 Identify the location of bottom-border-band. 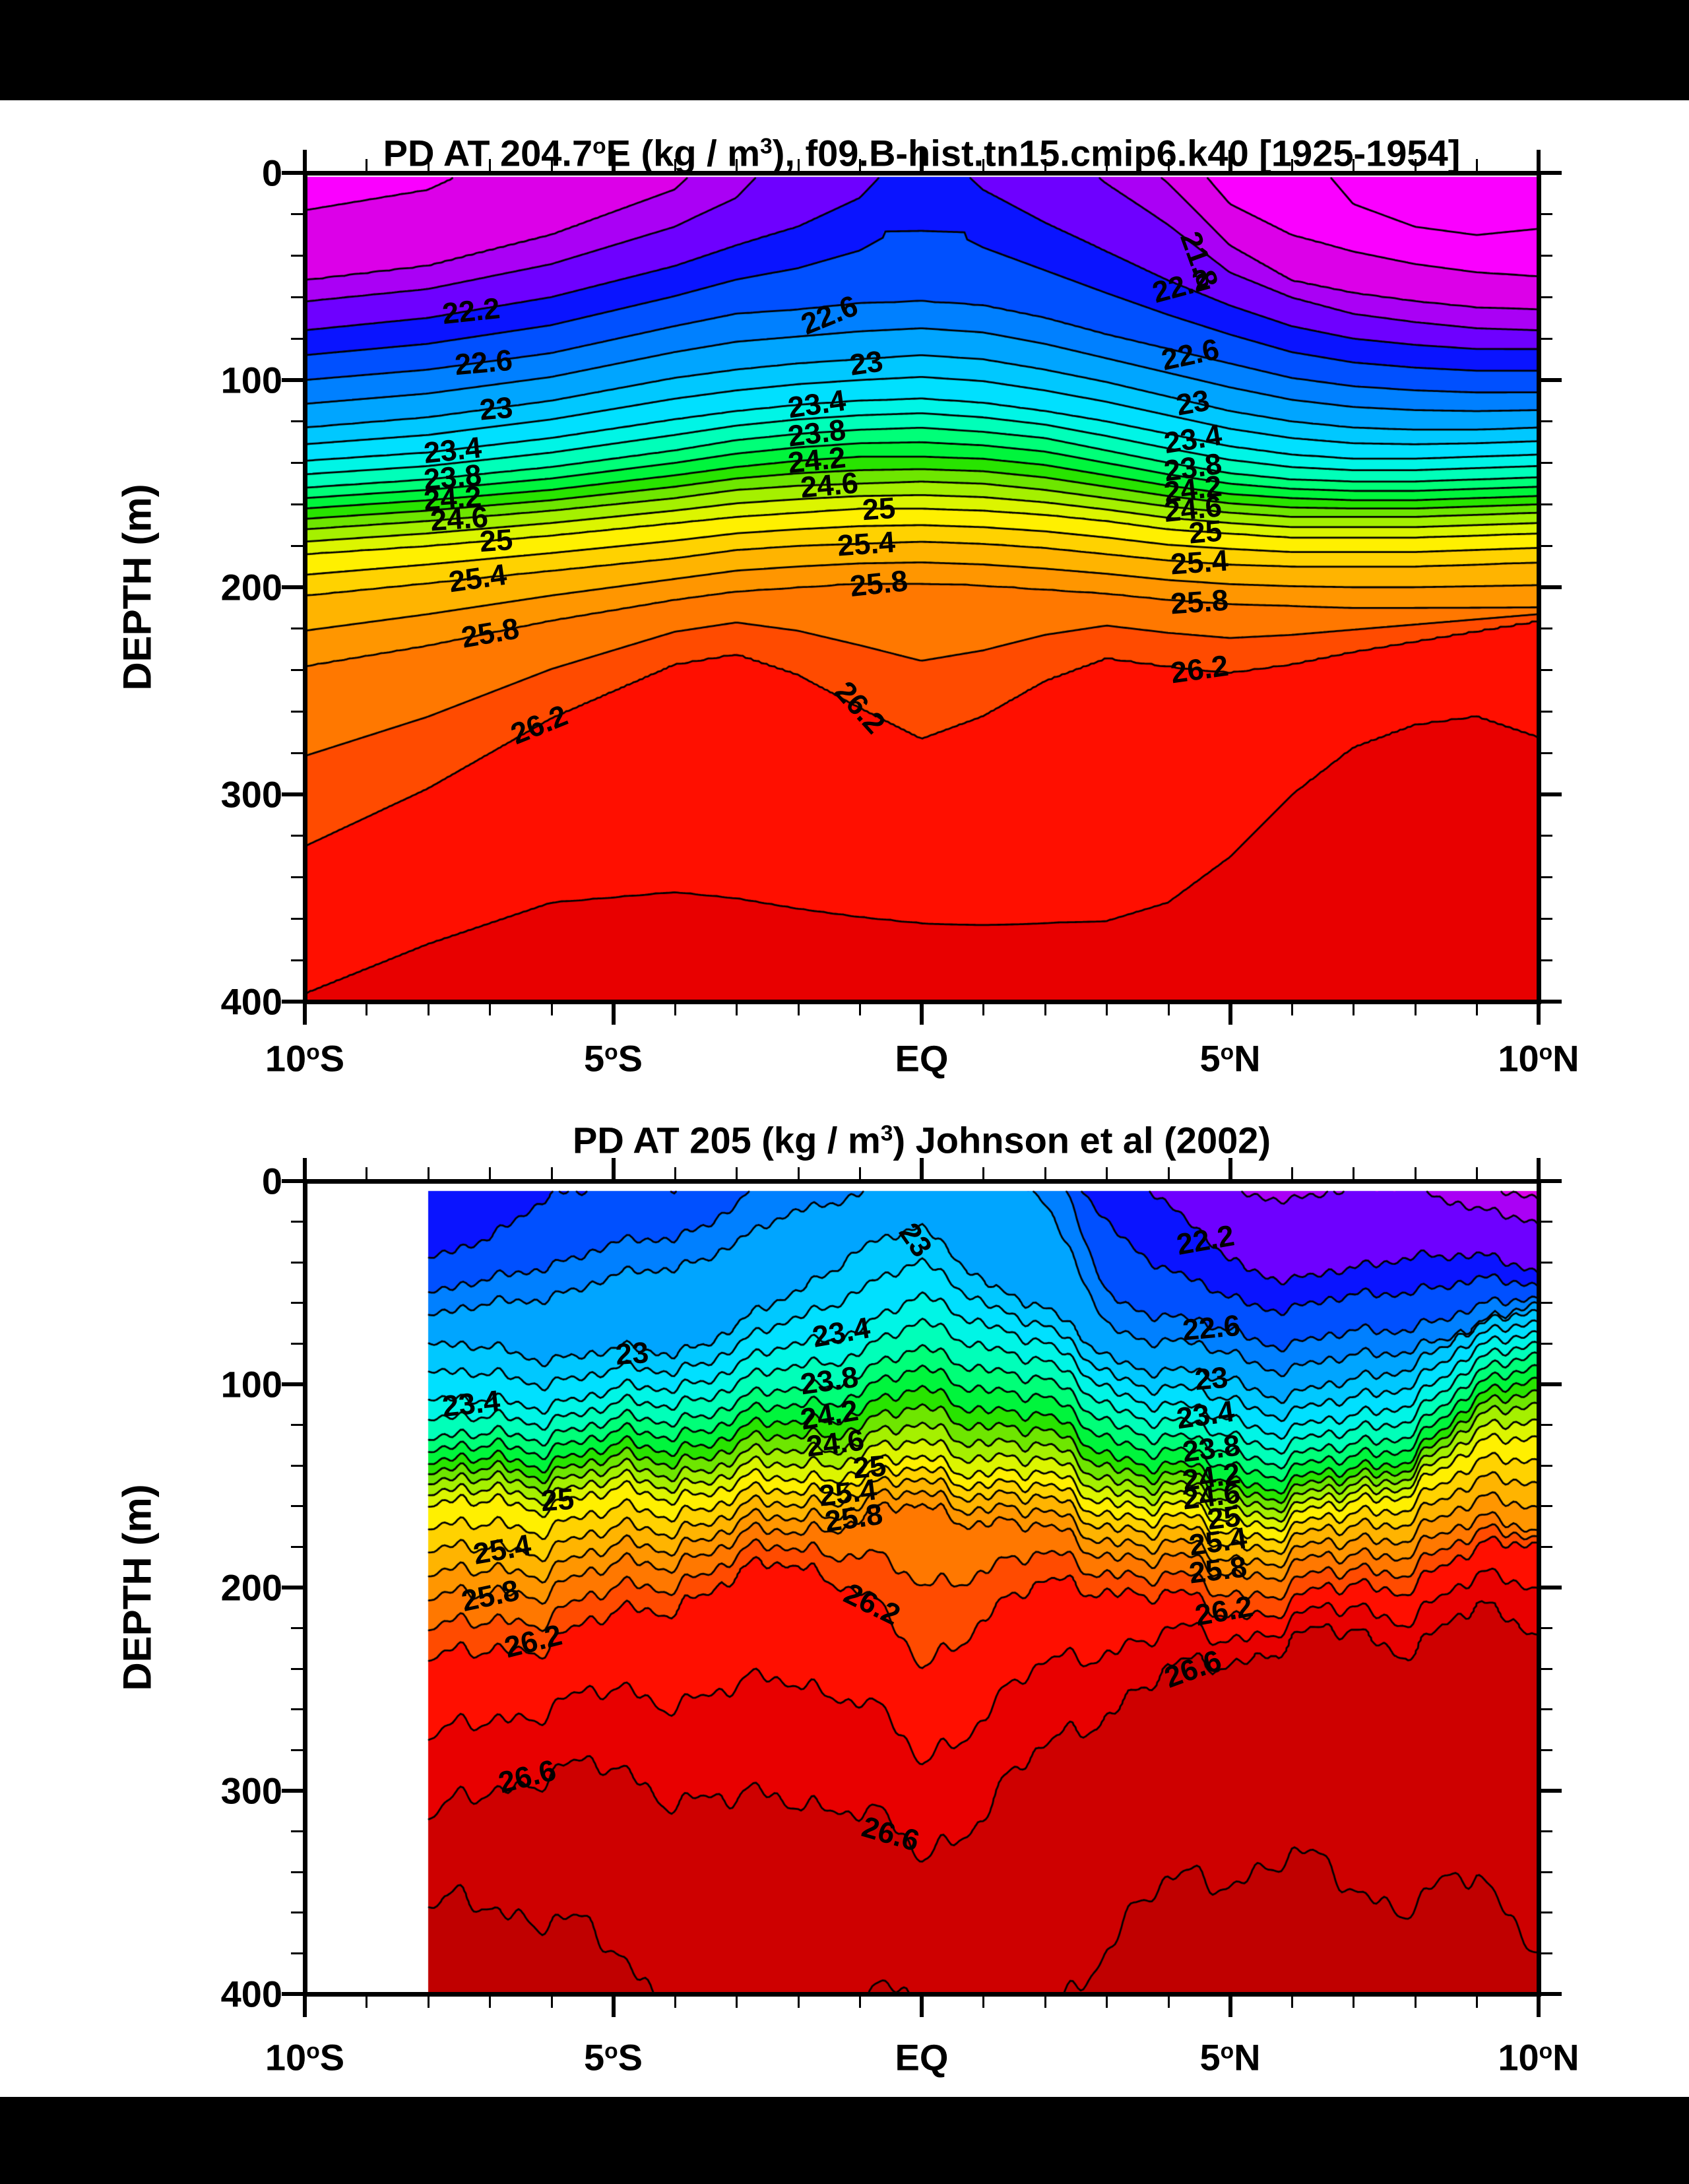
(844, 2140).